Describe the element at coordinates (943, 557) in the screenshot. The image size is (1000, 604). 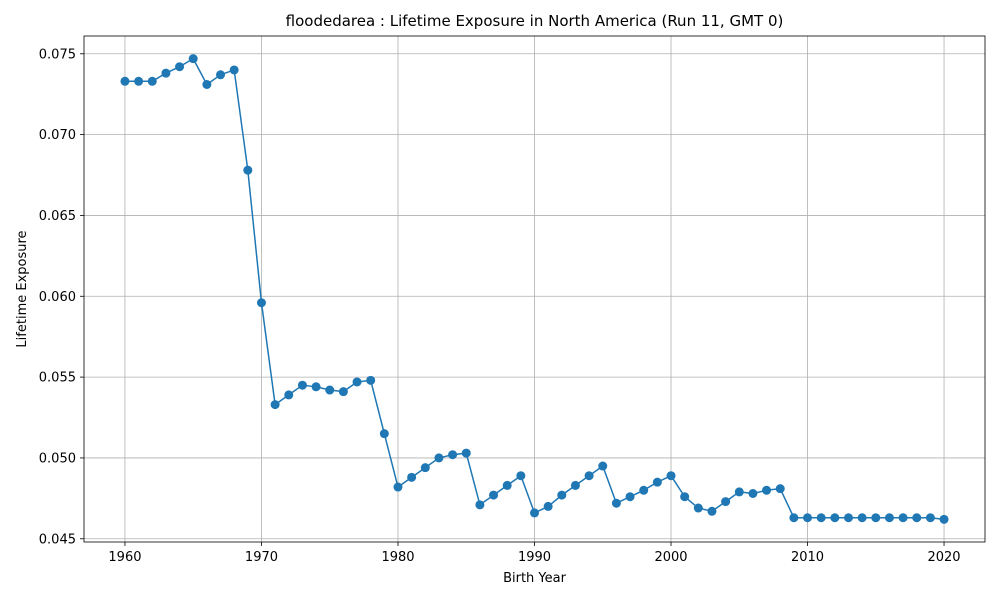
I see `x-tick-label: 2020` at that location.